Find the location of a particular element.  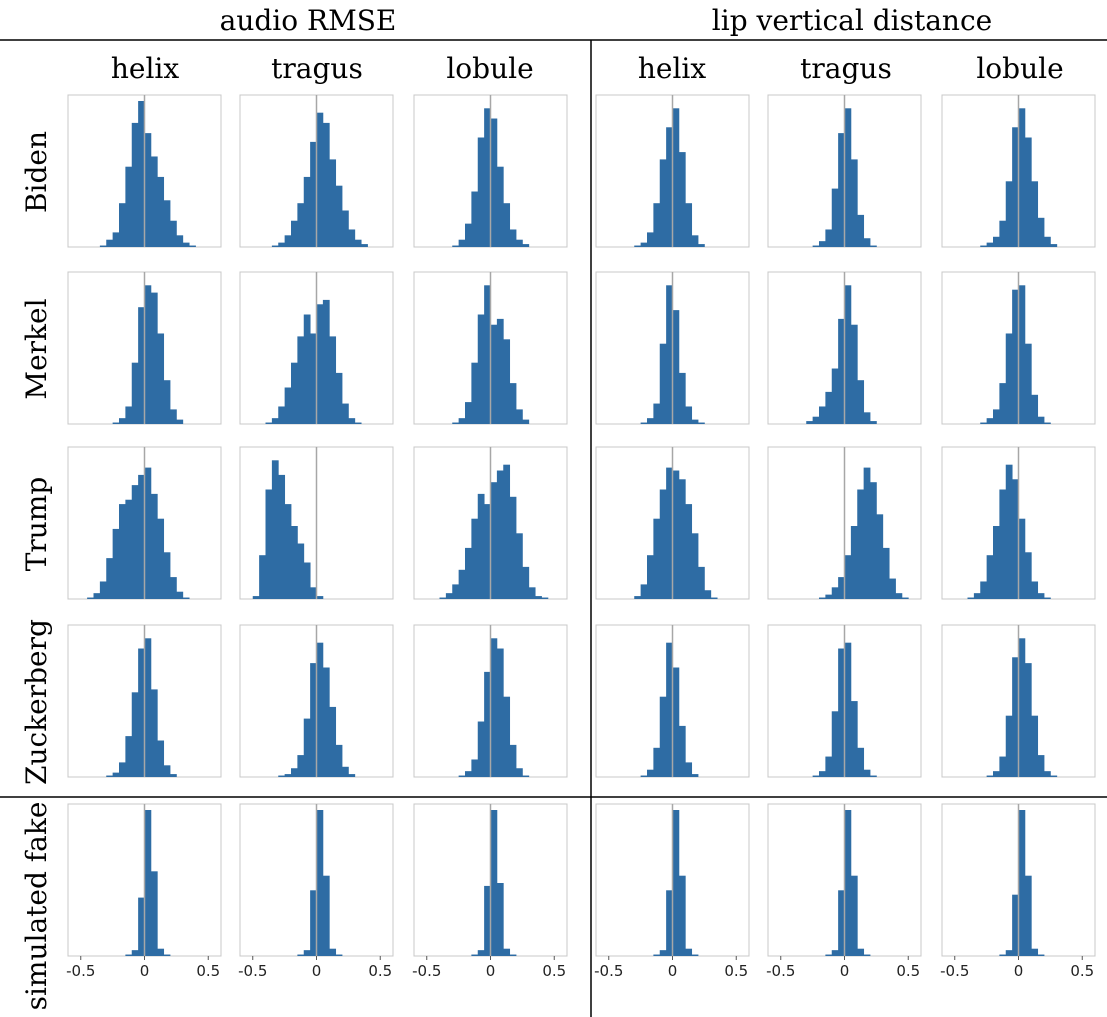

panel-merkel-audio-rmse-lobule is located at coordinates (490, 348).